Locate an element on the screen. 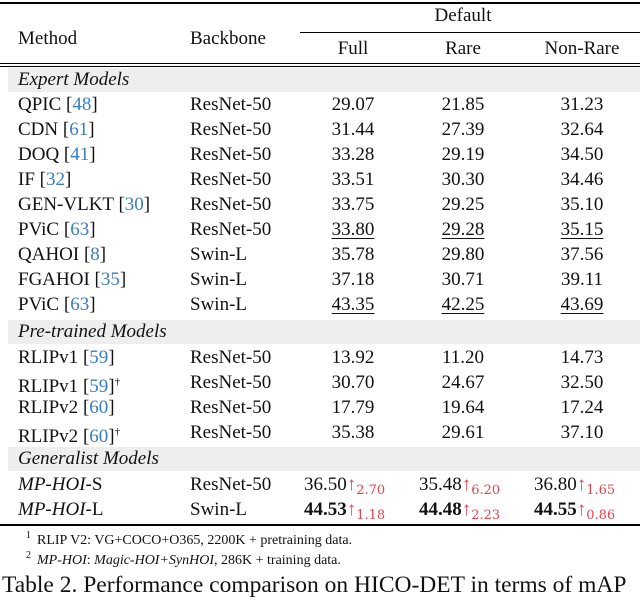 The width and height of the screenshot is (640, 601). rare-map: 29.61 is located at coordinates (463, 432).